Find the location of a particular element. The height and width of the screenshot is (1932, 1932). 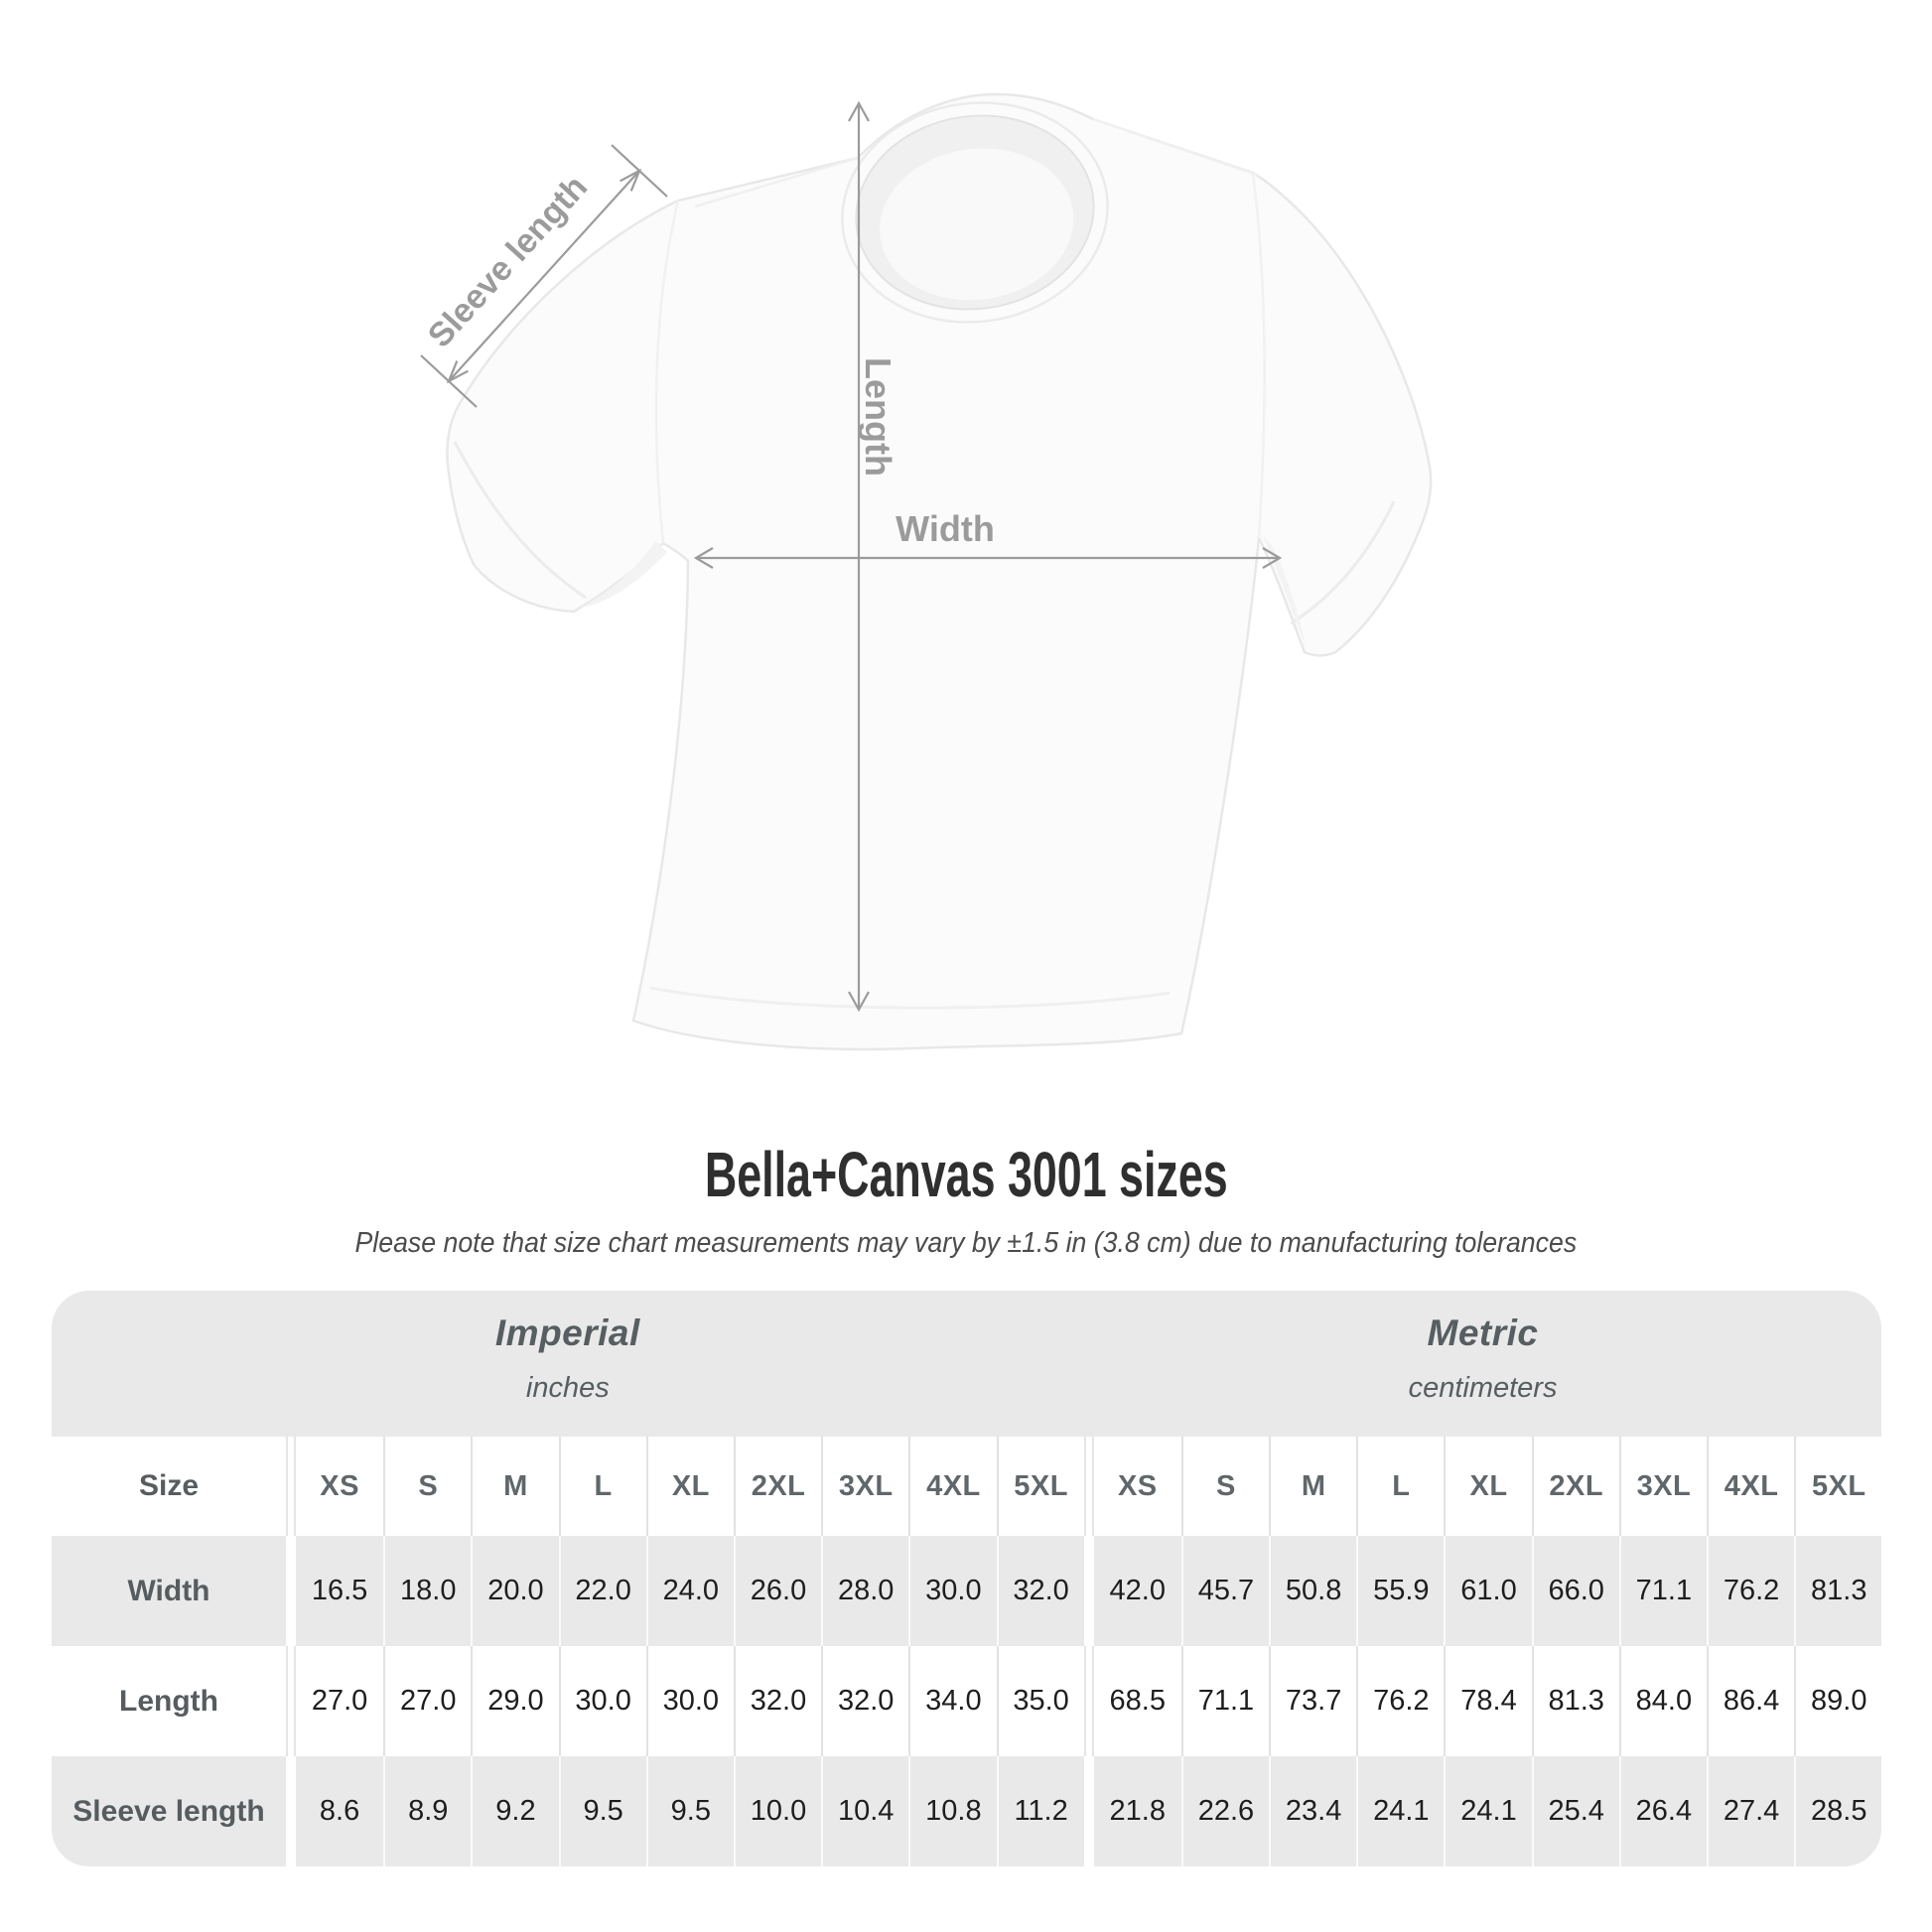

value-cell-imperial: 29.0 is located at coordinates (515, 1701).